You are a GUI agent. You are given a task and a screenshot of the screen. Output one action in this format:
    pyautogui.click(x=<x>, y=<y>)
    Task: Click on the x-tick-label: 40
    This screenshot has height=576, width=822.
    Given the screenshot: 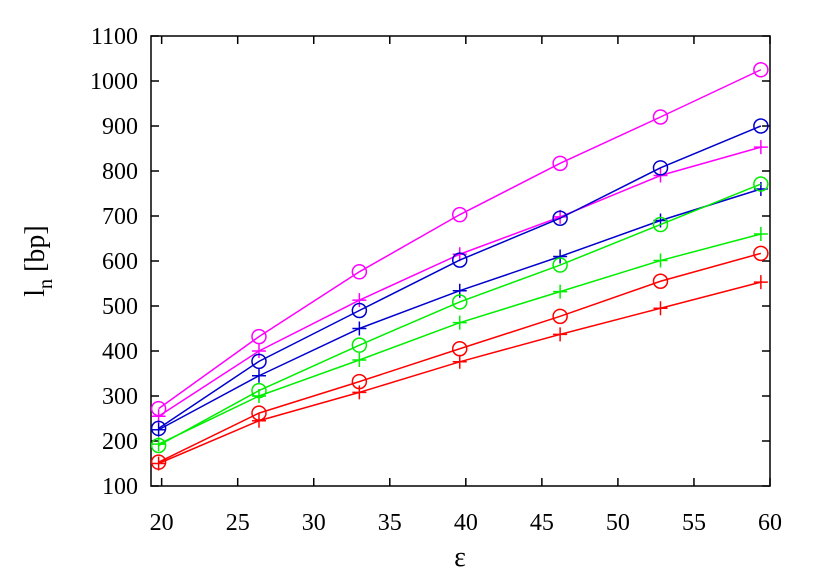 What is the action you would take?
    pyautogui.click(x=466, y=523)
    